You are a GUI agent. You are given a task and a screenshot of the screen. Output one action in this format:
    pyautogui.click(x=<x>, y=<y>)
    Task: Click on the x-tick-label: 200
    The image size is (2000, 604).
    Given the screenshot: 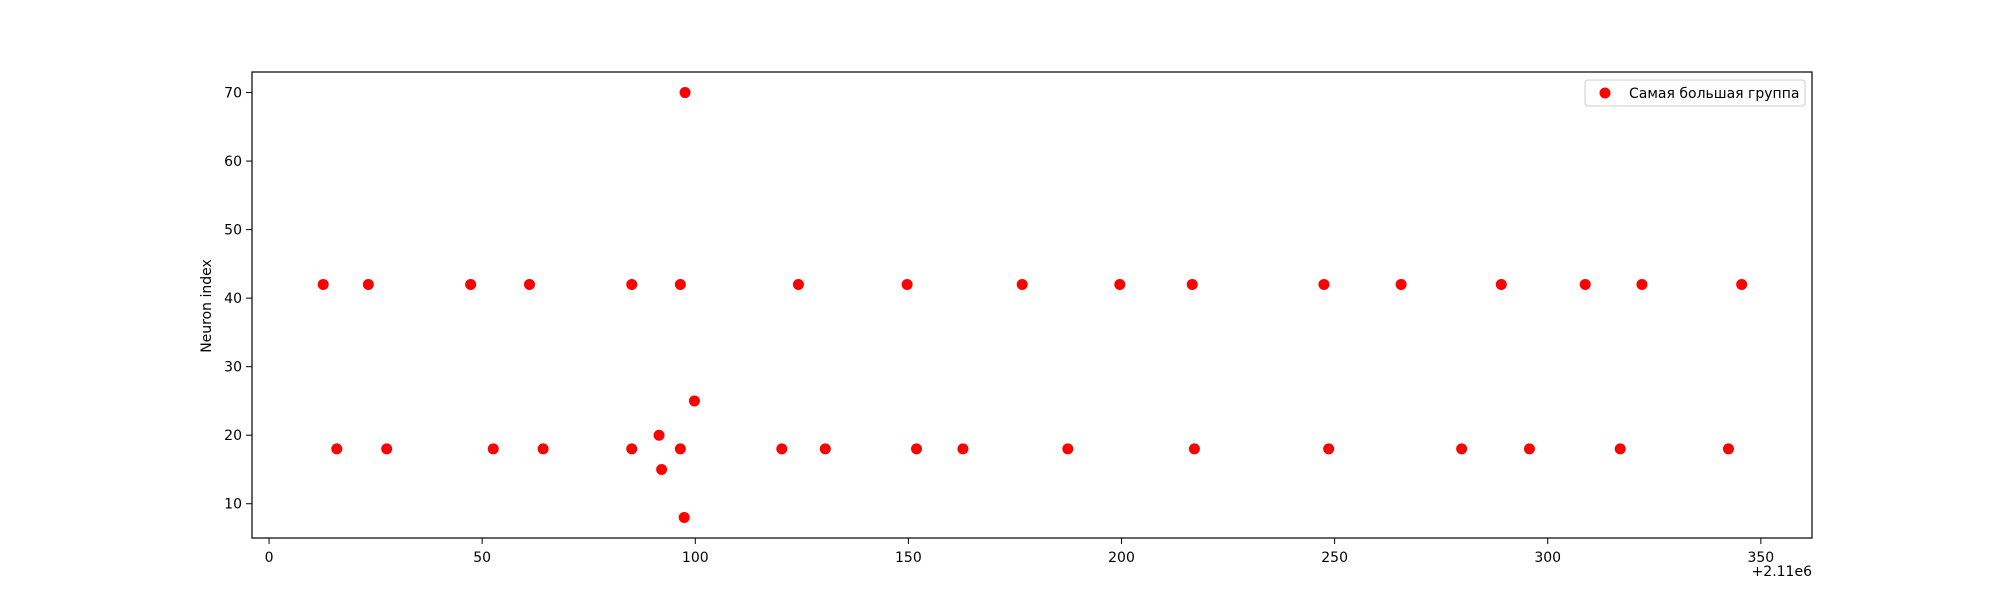 What is the action you would take?
    pyautogui.click(x=1121, y=558)
    